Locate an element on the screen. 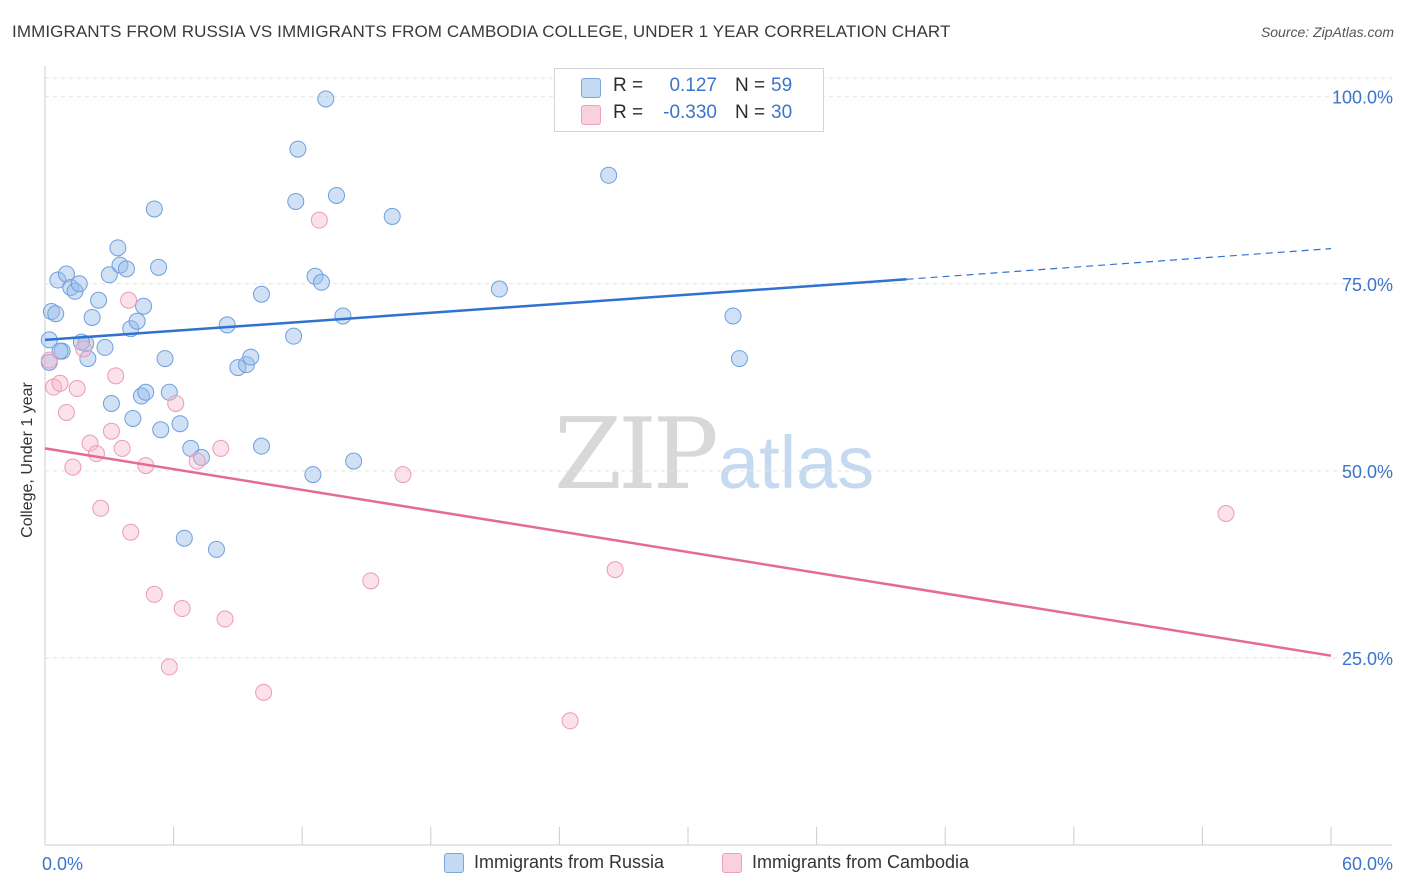 The height and width of the screenshot is (892, 1406). legend-swatch-russia is located at coordinates (591, 88).